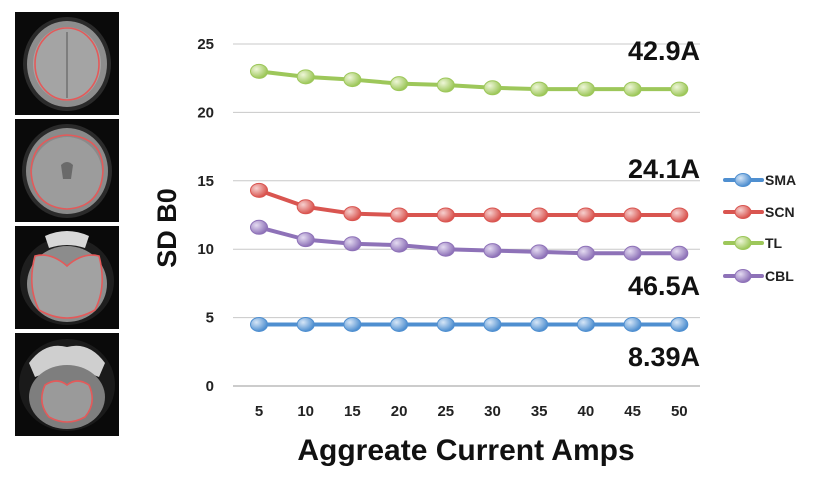  What do you see at coordinates (780, 180) in the screenshot?
I see `legend-label-sma: SMA` at bounding box center [780, 180].